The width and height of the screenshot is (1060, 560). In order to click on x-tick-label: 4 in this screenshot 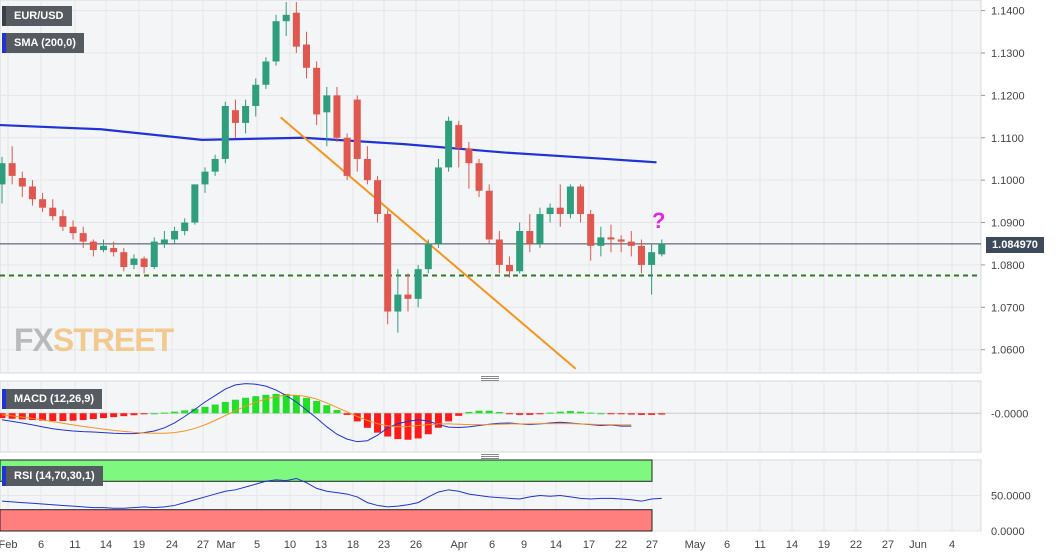, I will do `click(952, 545)`.